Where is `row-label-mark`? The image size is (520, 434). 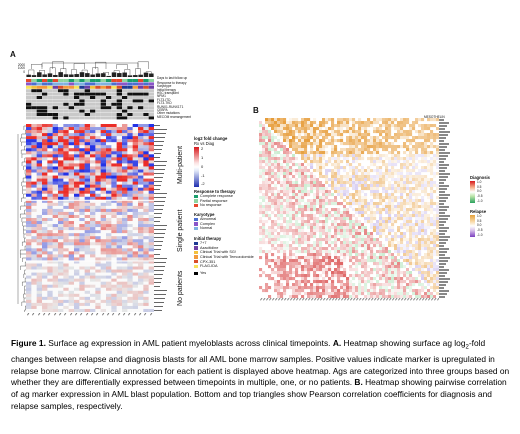
row-label-mark is located at coordinates (162, 230).